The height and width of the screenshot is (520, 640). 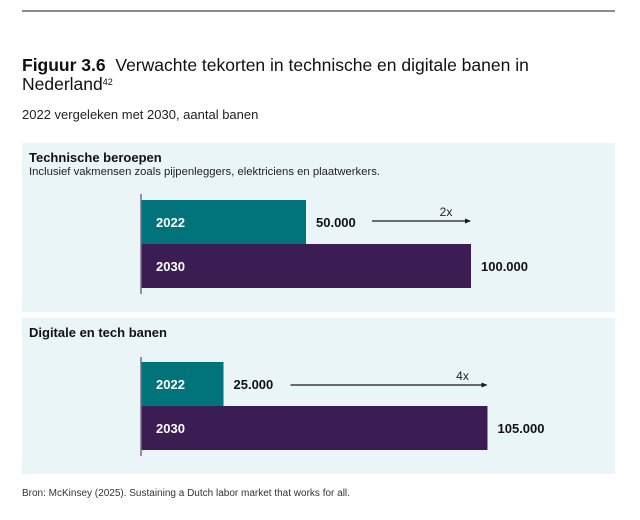 I want to click on bar-value-label: 50.000, so click(x=336, y=222).